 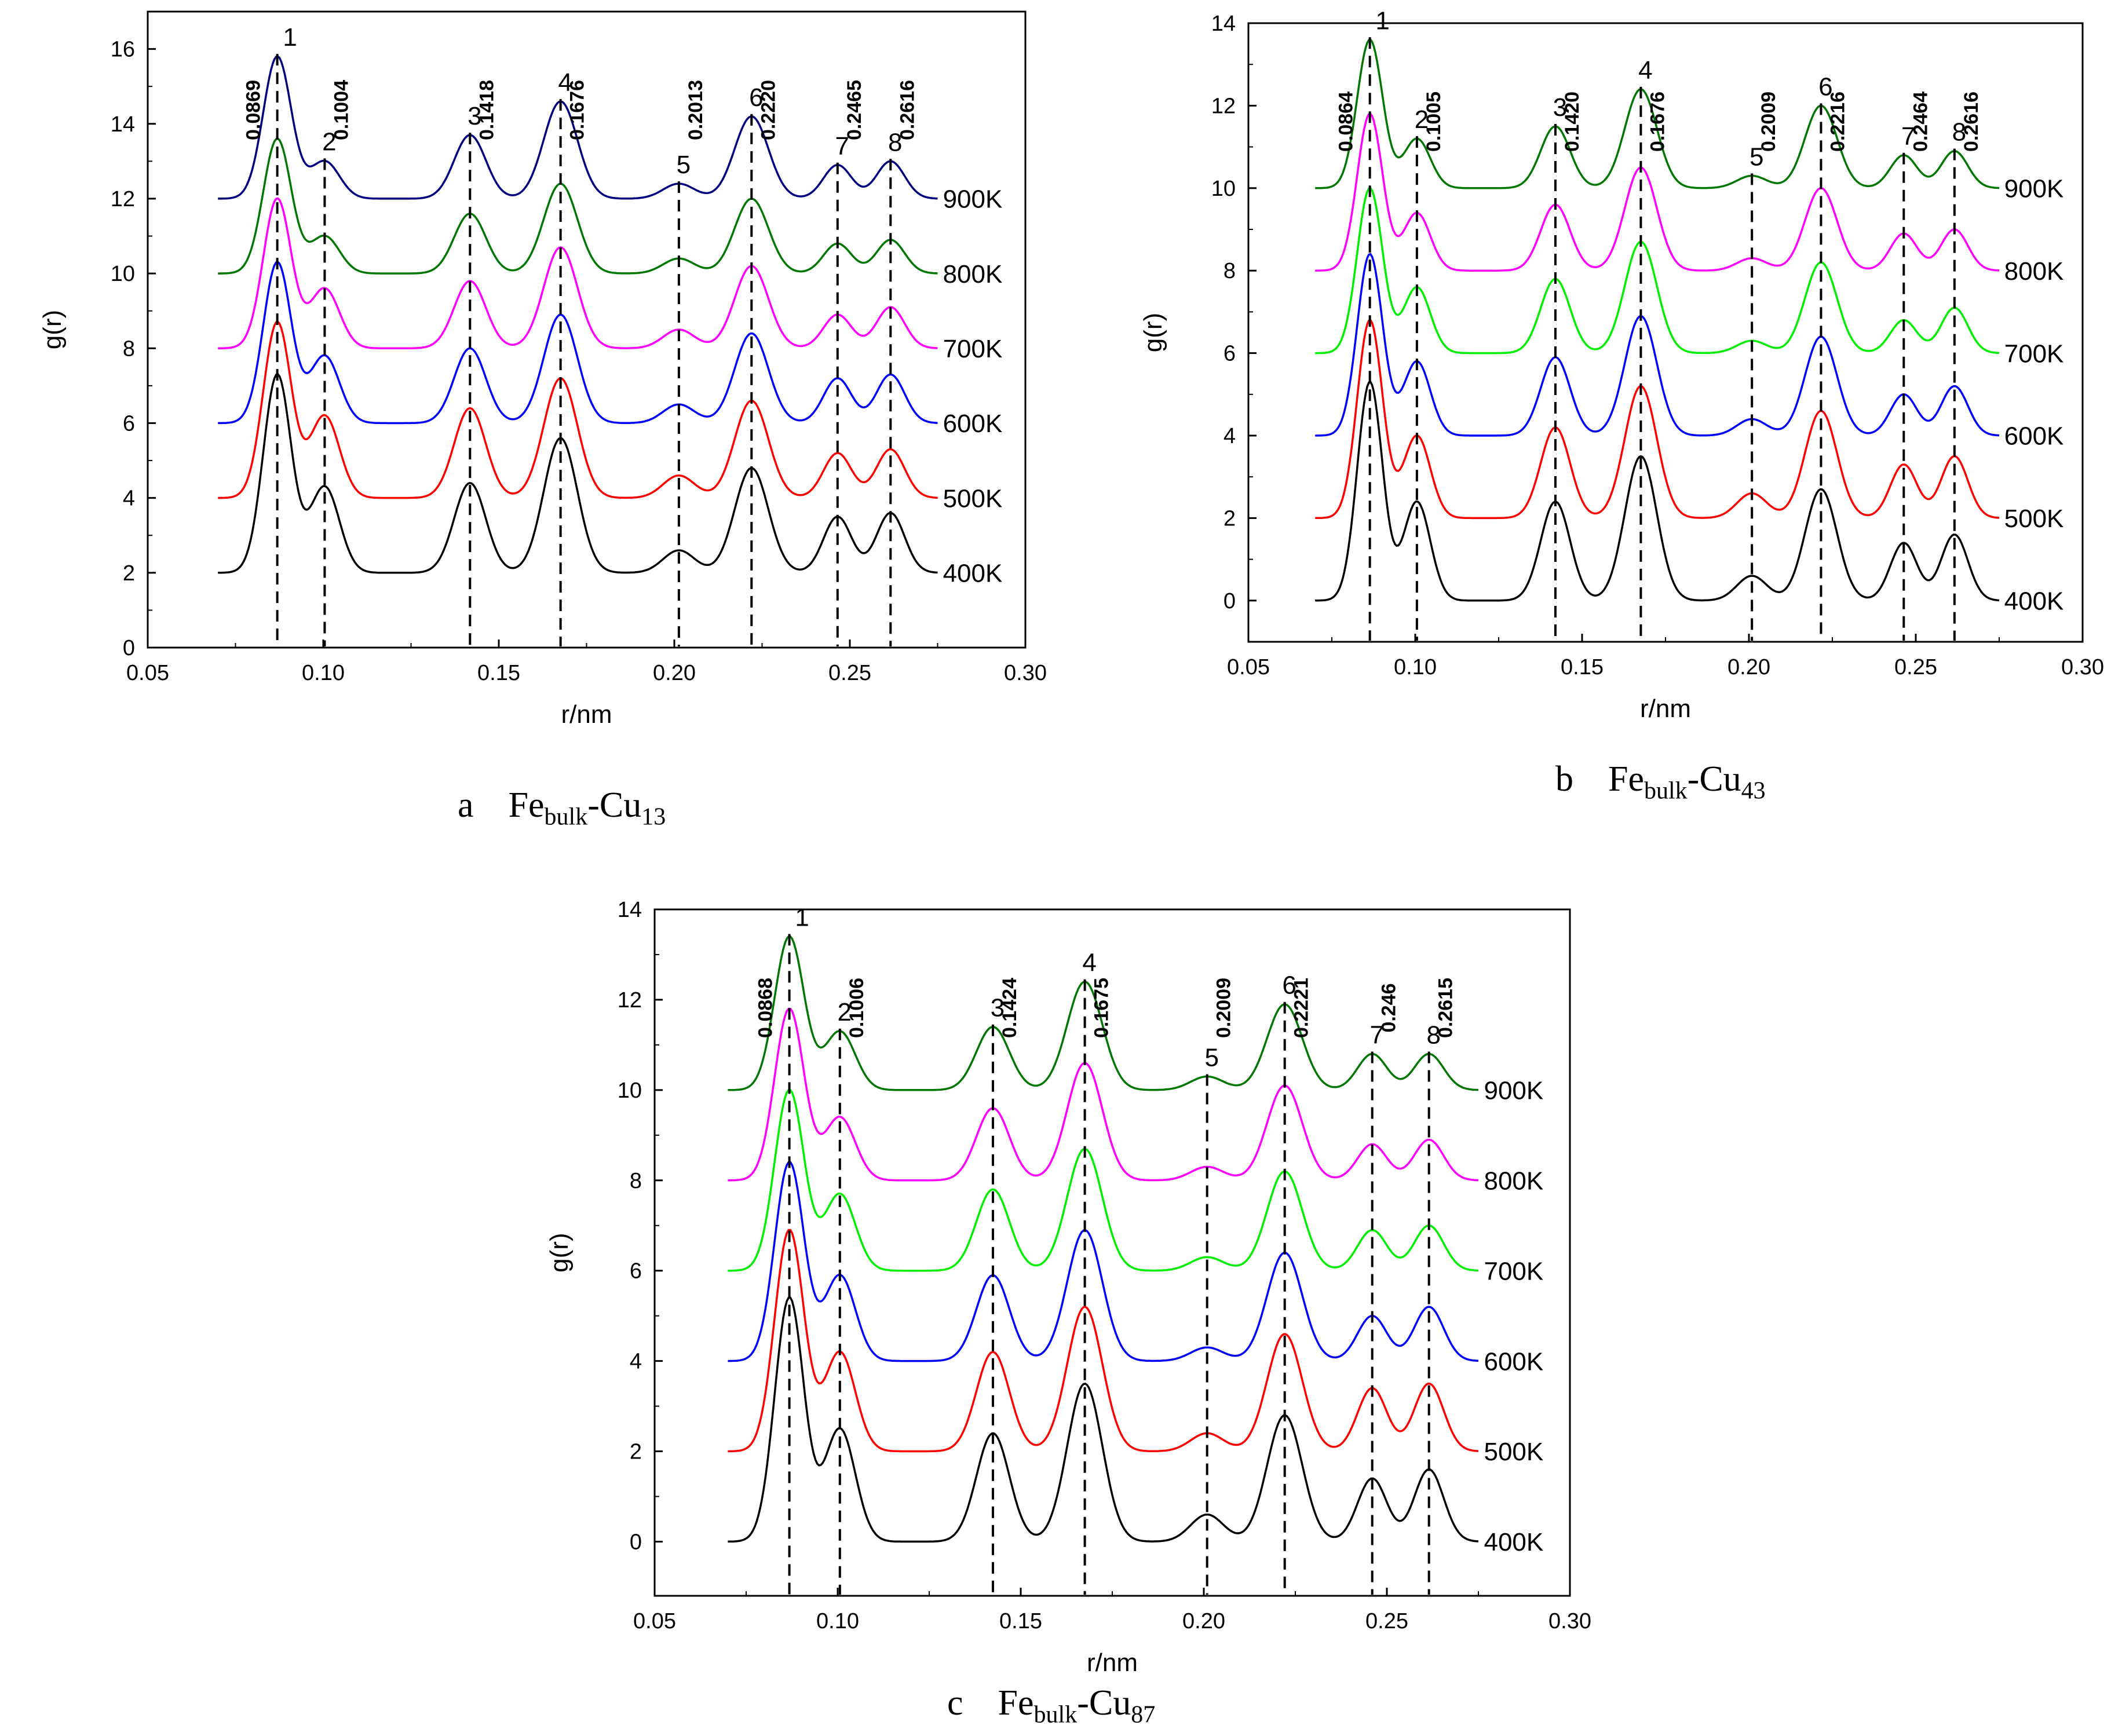 I want to click on peak-number-5-a: 5, so click(x=684, y=165).